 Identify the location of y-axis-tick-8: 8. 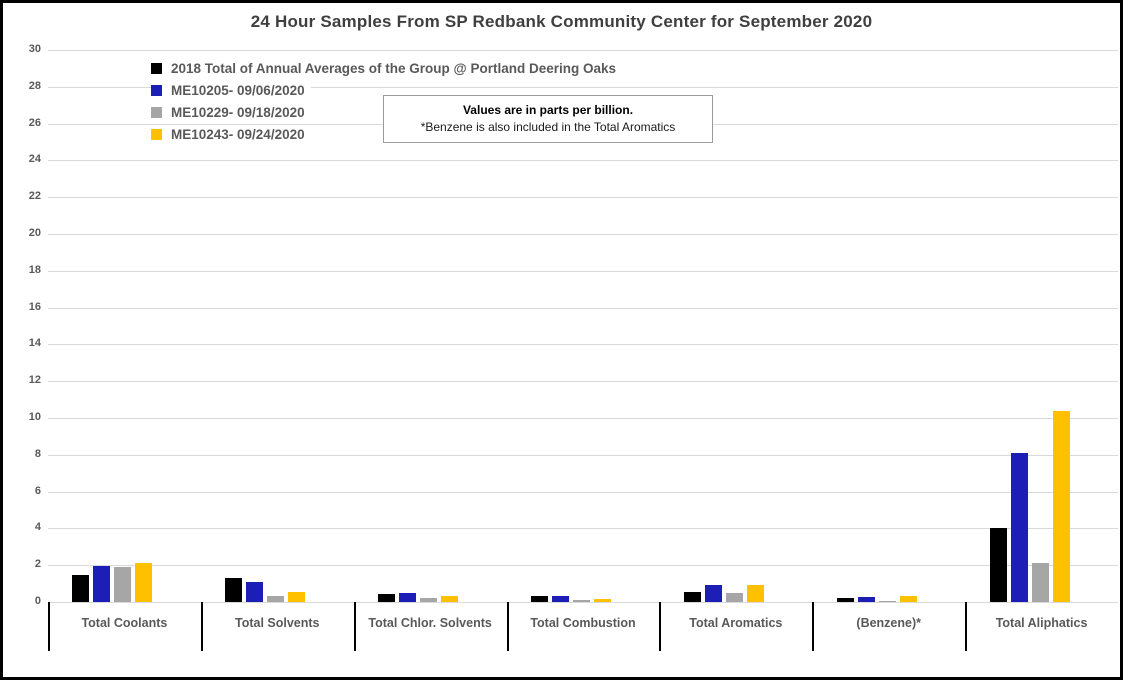
(37, 453).